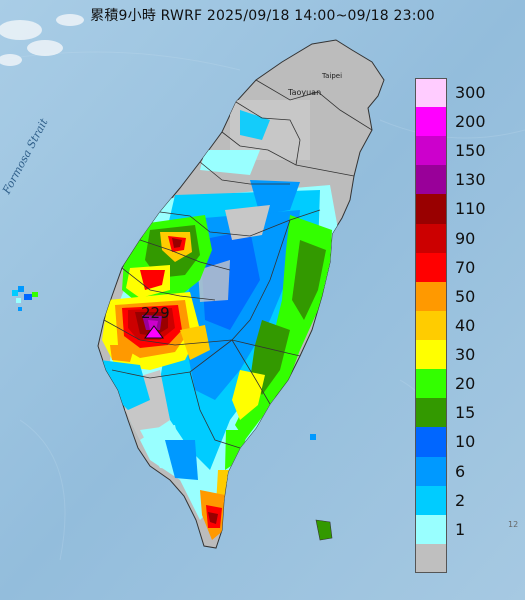  I want to click on legend-row: 15, so click(468, 413).